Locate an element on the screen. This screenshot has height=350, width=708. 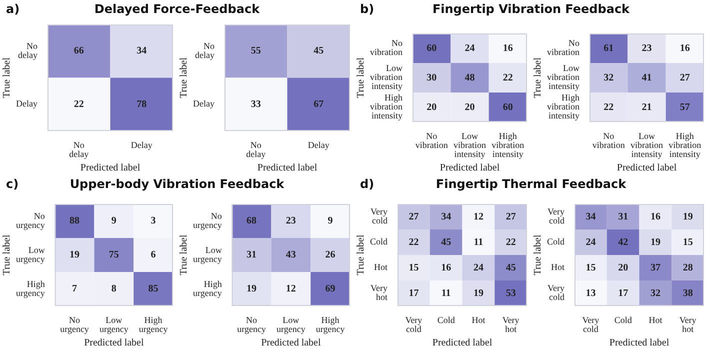
data-label: 61 is located at coordinates (609, 48).